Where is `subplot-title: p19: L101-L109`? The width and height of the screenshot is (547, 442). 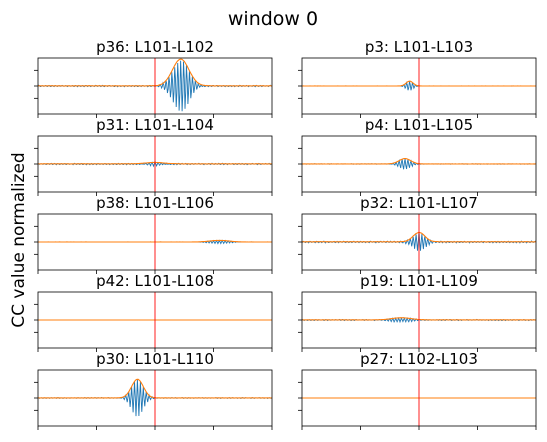 subplot-title: p19: L101-L109 is located at coordinates (419, 281).